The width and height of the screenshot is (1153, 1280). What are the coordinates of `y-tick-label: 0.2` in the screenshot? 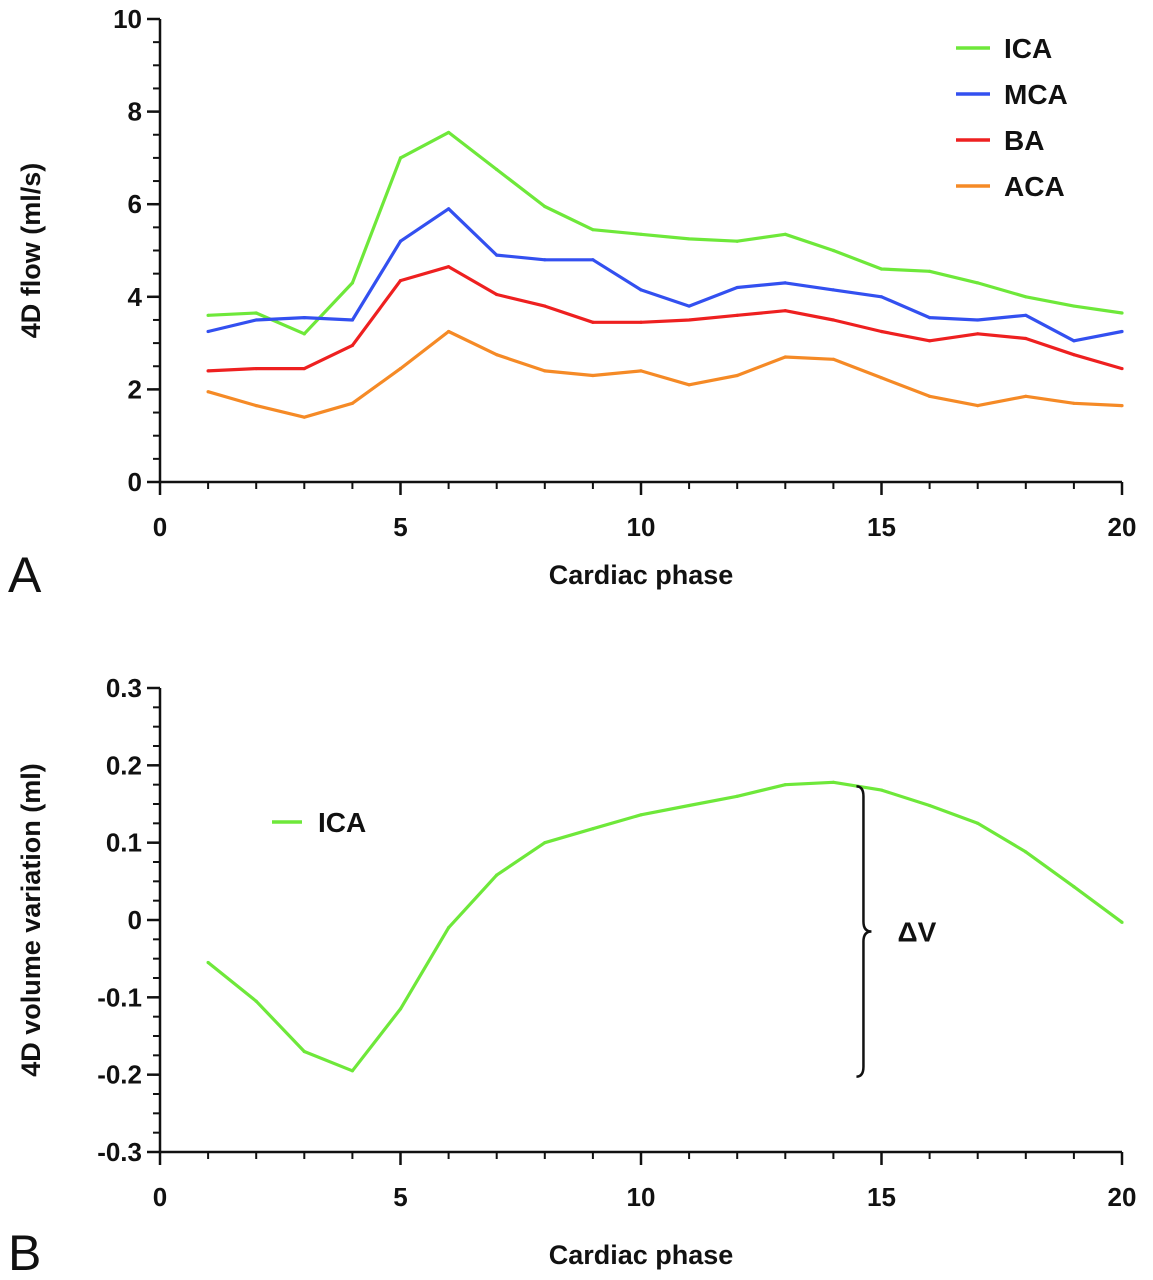 It's located at (124, 765).